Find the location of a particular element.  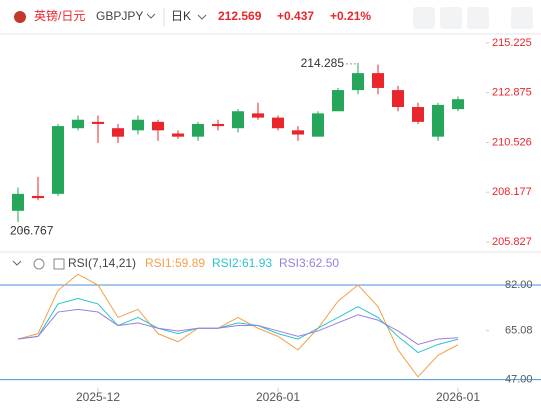

y-tick-label: 65.08 is located at coordinates (519, 331).